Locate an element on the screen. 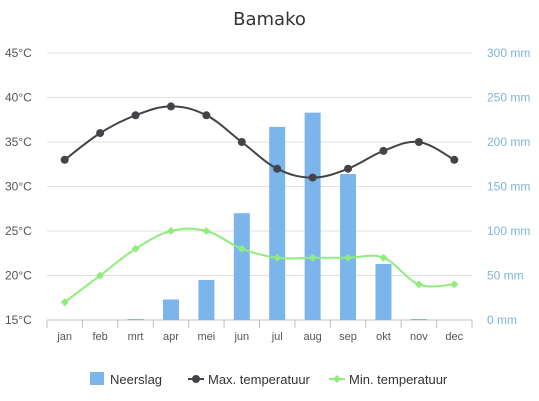 Image resolution: width=539 pixels, height=401 pixels. right-axis: 0 mm 50 mm 100 mm 150 mm 200 mm 250 mm 300 mm is located at coordinates (508, 186).